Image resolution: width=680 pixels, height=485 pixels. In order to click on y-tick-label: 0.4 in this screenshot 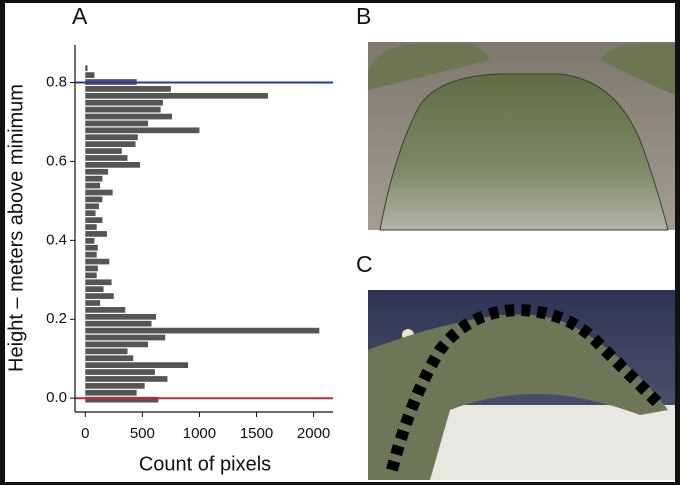, I will do `click(56, 239)`.